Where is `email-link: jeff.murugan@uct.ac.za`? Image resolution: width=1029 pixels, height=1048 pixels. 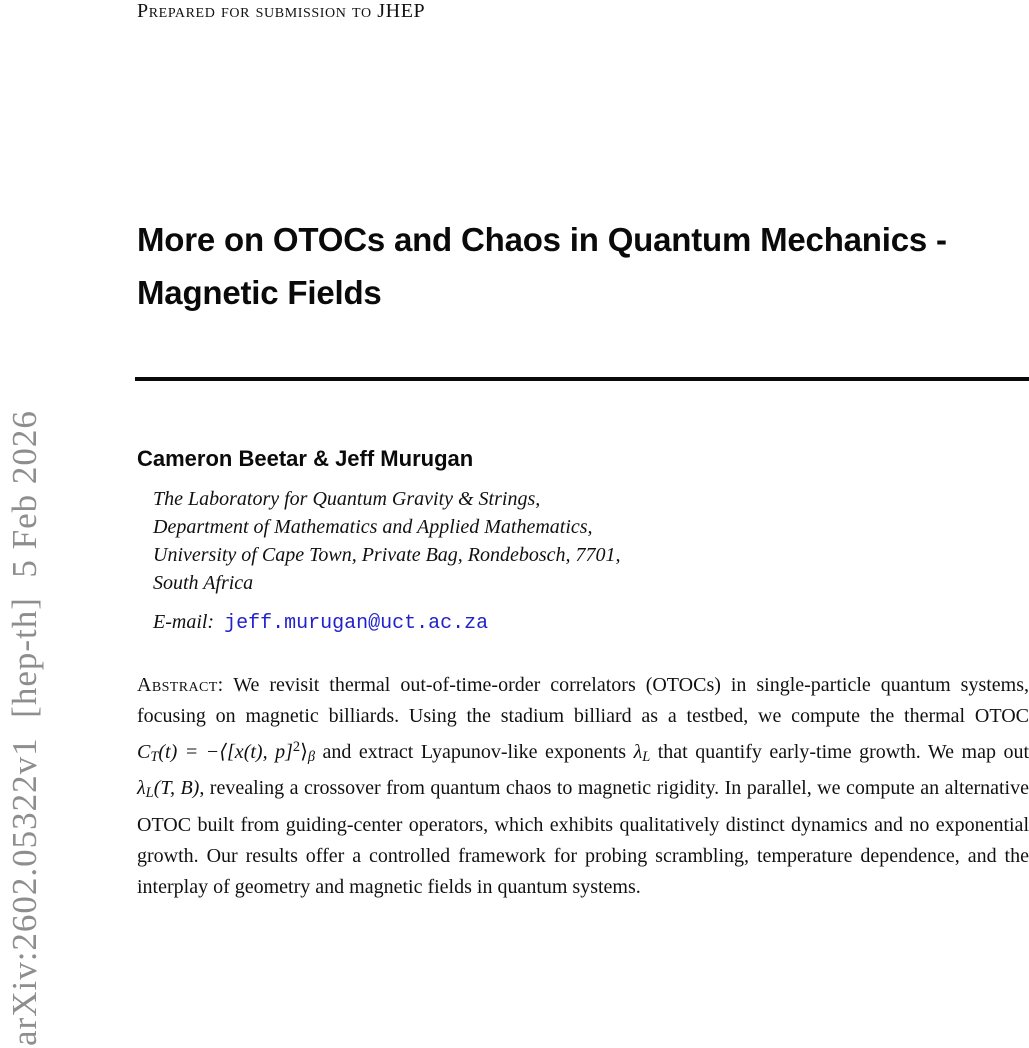
email-link: jeff.murugan@uct.ac.za is located at coordinates (356, 623).